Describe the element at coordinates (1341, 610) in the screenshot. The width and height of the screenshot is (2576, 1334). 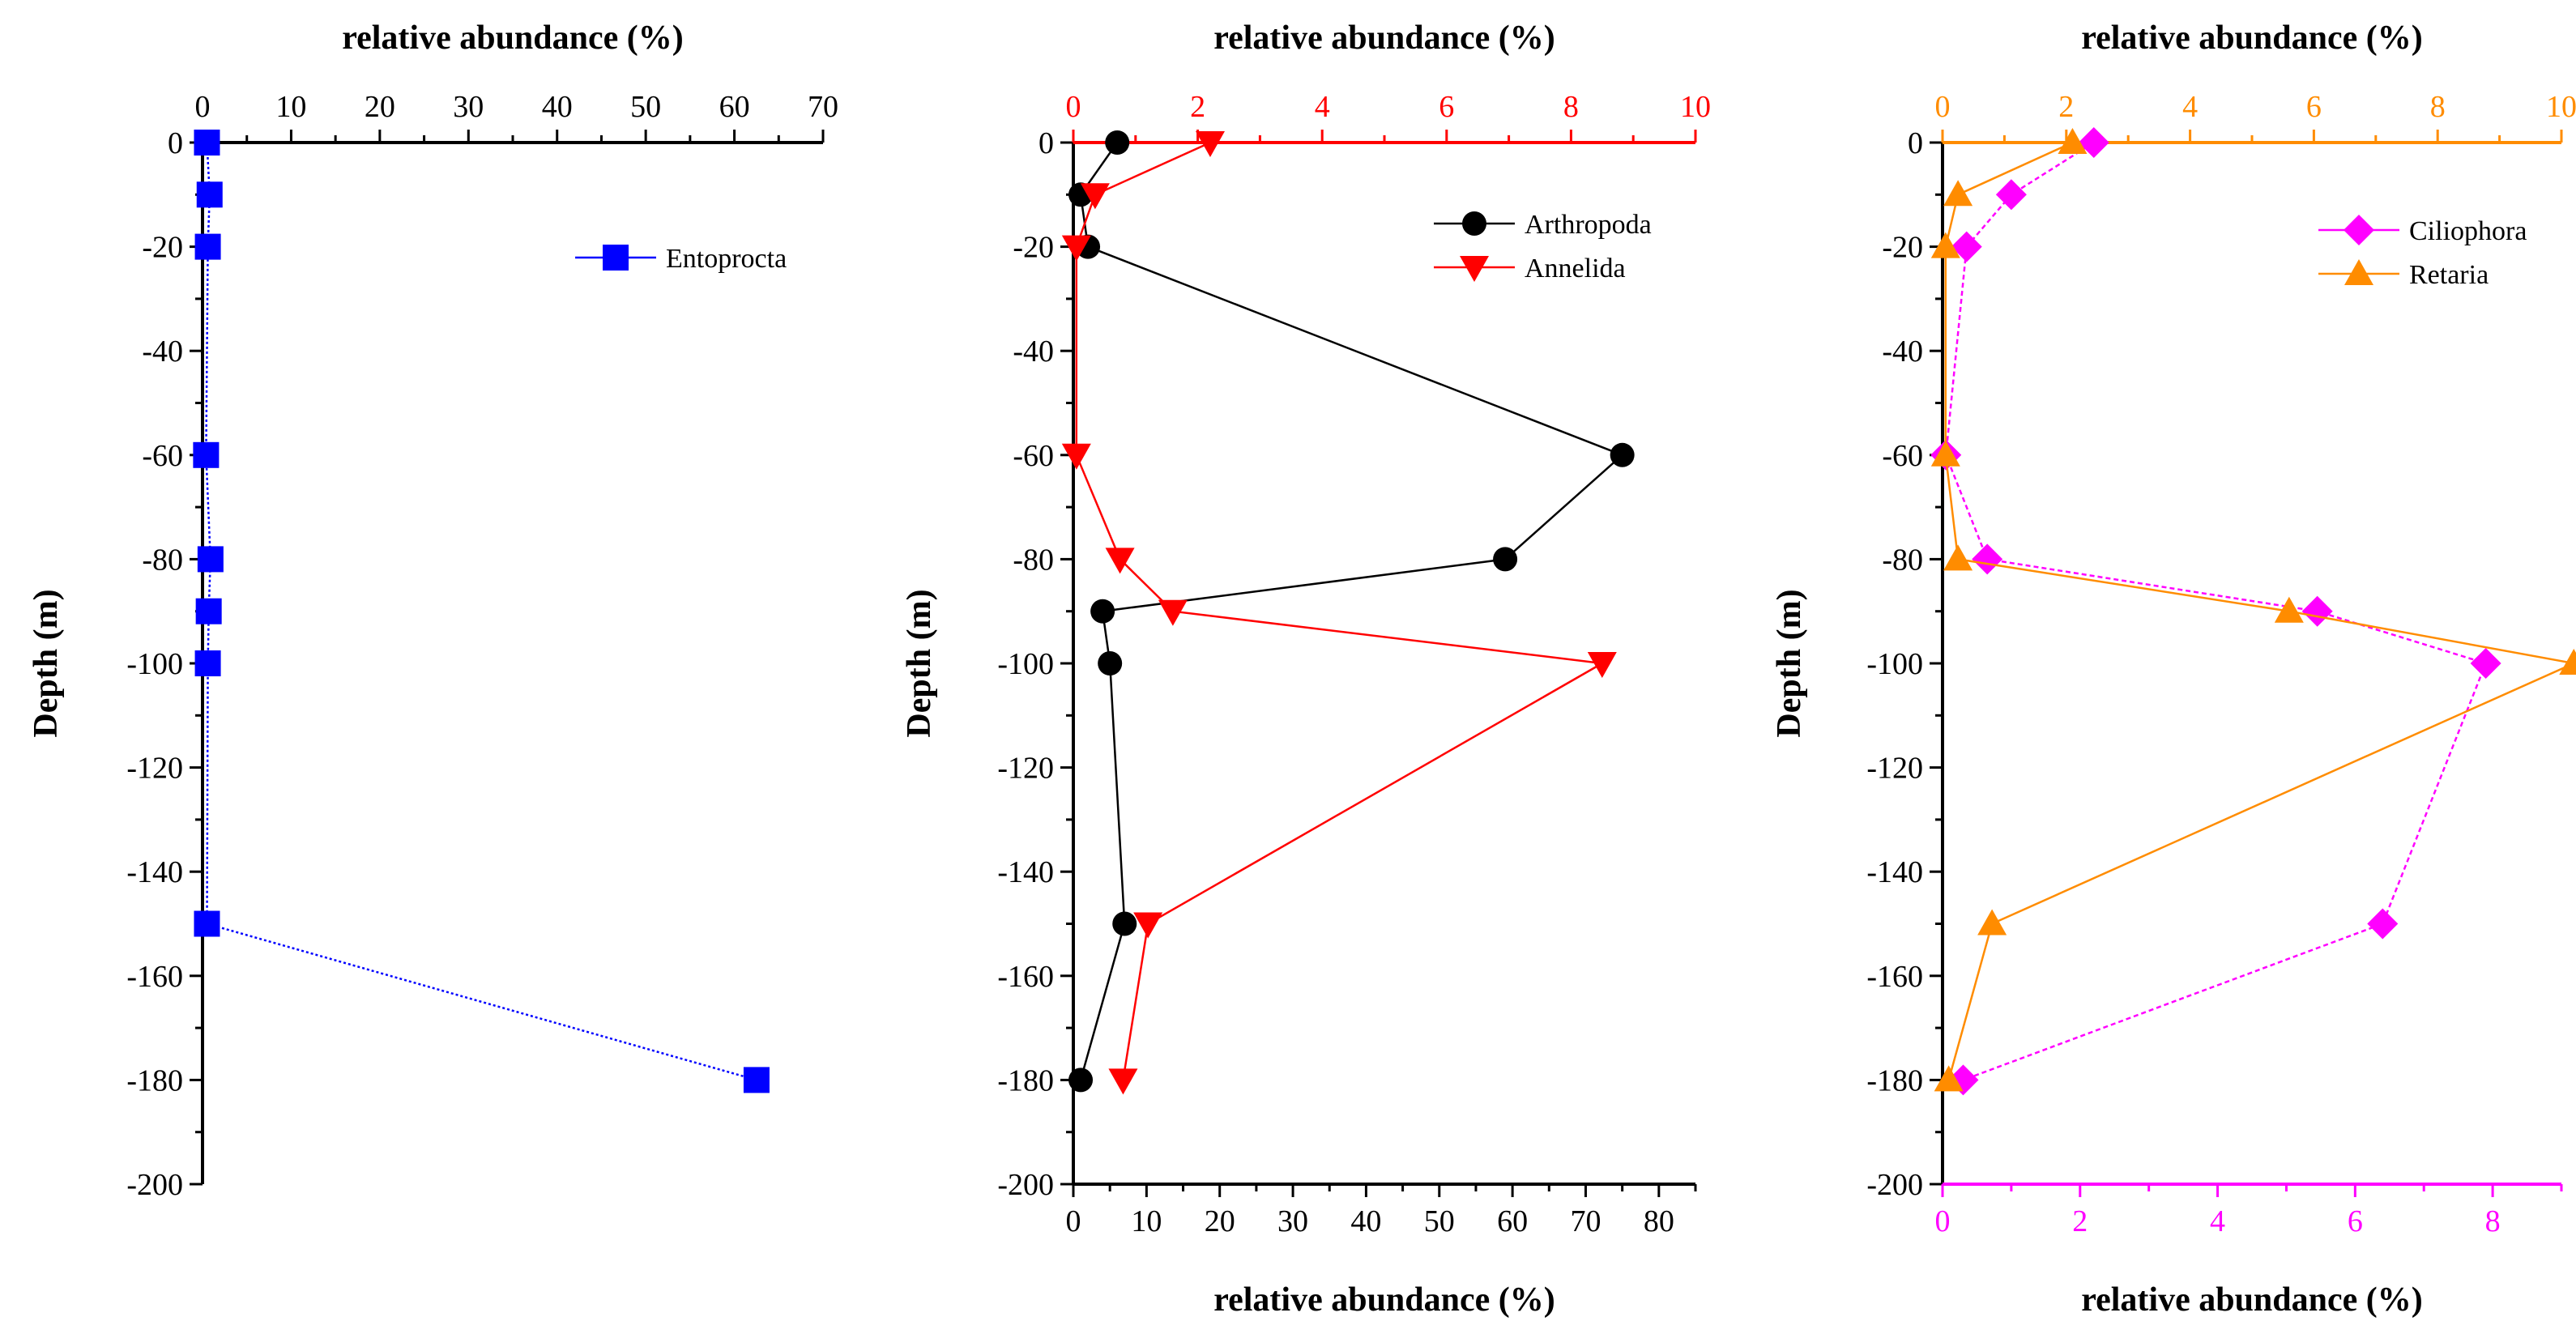
I see `series-line-annelida` at that location.